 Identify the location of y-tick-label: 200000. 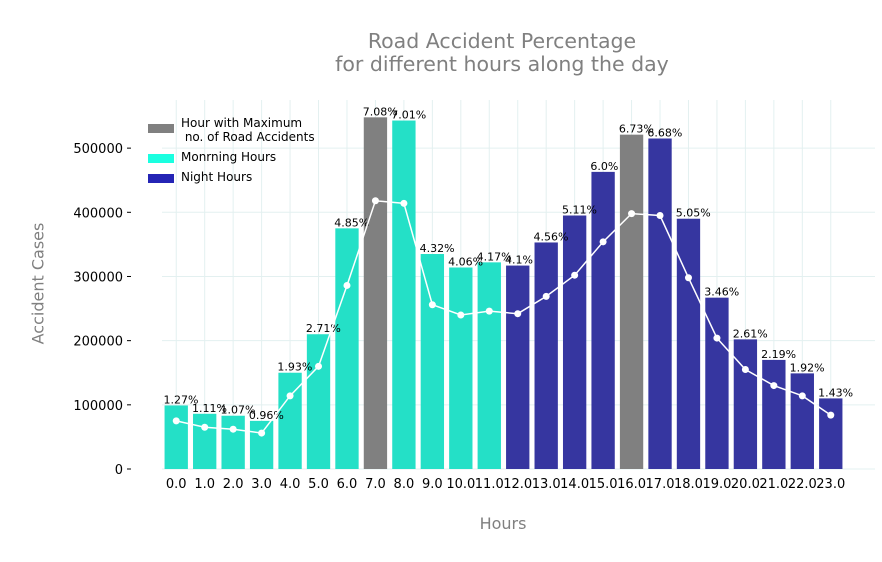
(98, 342).